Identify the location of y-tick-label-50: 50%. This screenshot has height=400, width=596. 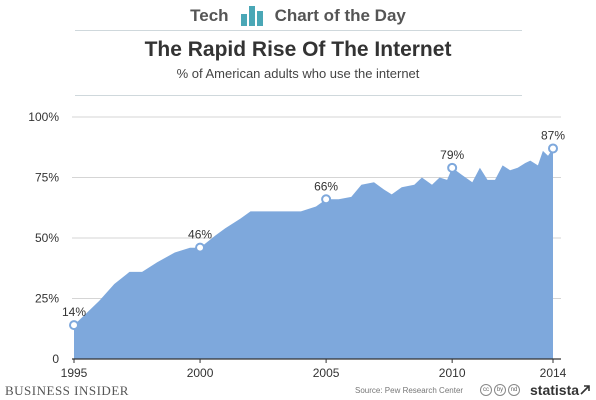
(47, 238).